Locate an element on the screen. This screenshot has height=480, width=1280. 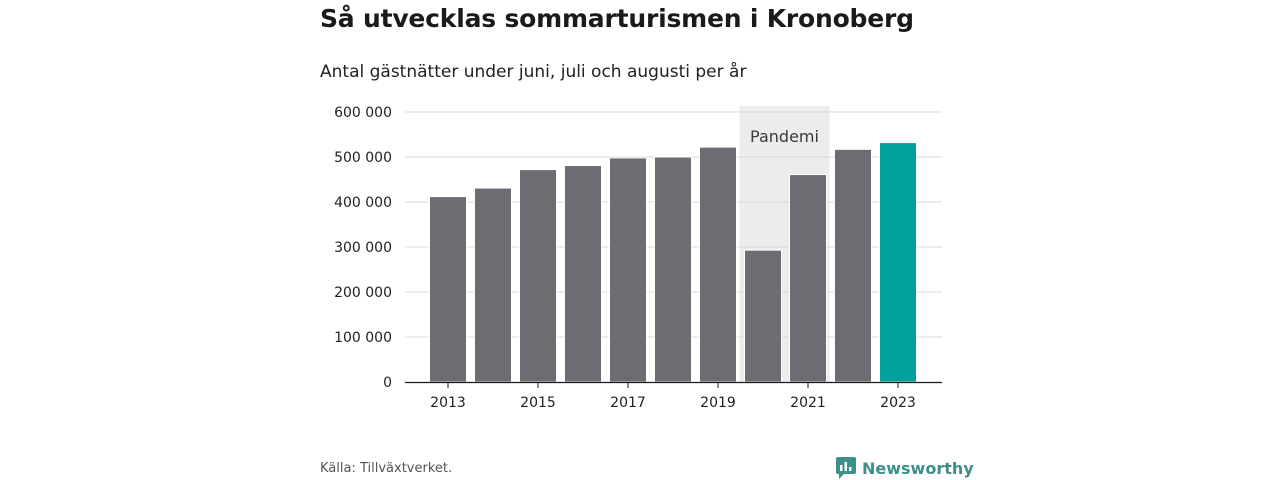
y-tick-label: 0 is located at coordinates (387, 383).